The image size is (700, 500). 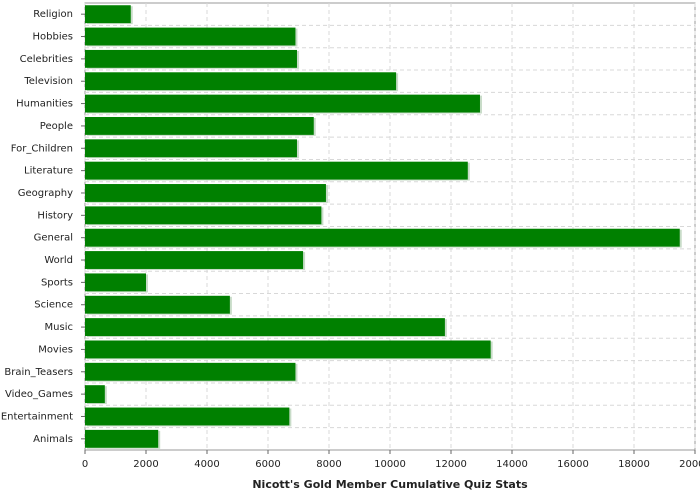 I want to click on y-tick-label: Celebrities, so click(x=46, y=59).